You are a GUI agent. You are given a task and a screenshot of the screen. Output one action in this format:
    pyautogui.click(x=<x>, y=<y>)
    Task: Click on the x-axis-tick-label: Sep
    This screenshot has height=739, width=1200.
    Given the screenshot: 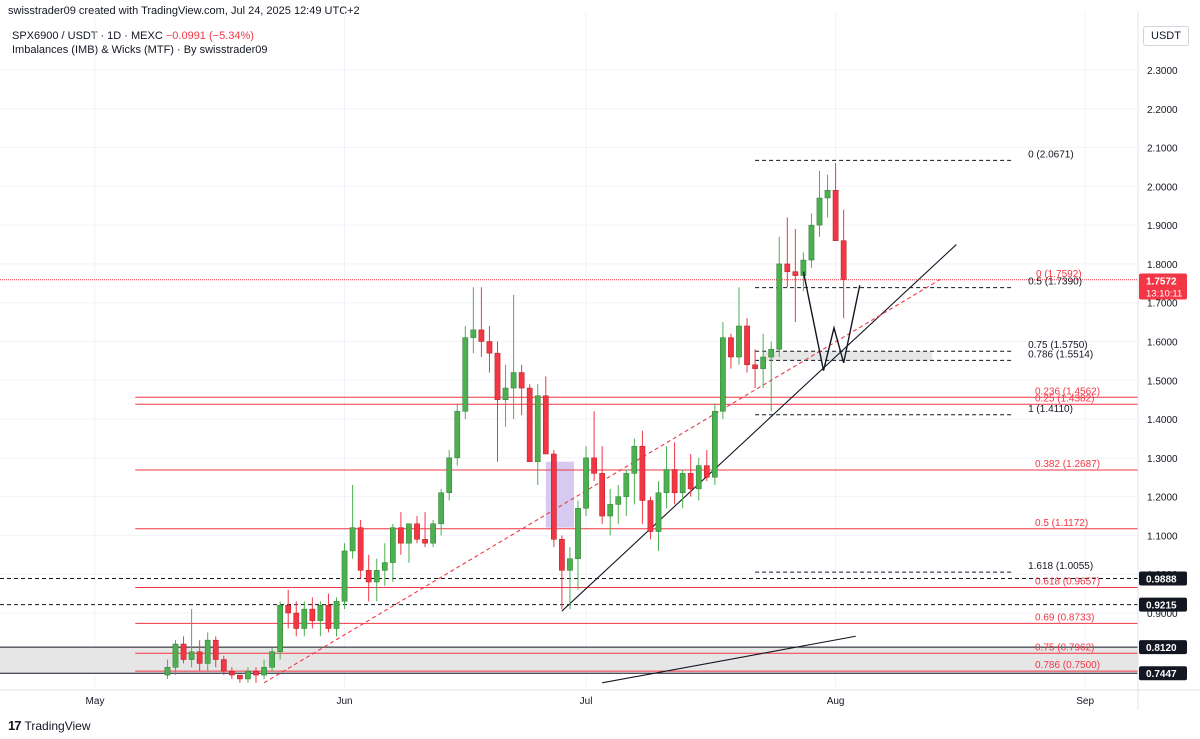 What is the action you would take?
    pyautogui.click(x=1085, y=701)
    